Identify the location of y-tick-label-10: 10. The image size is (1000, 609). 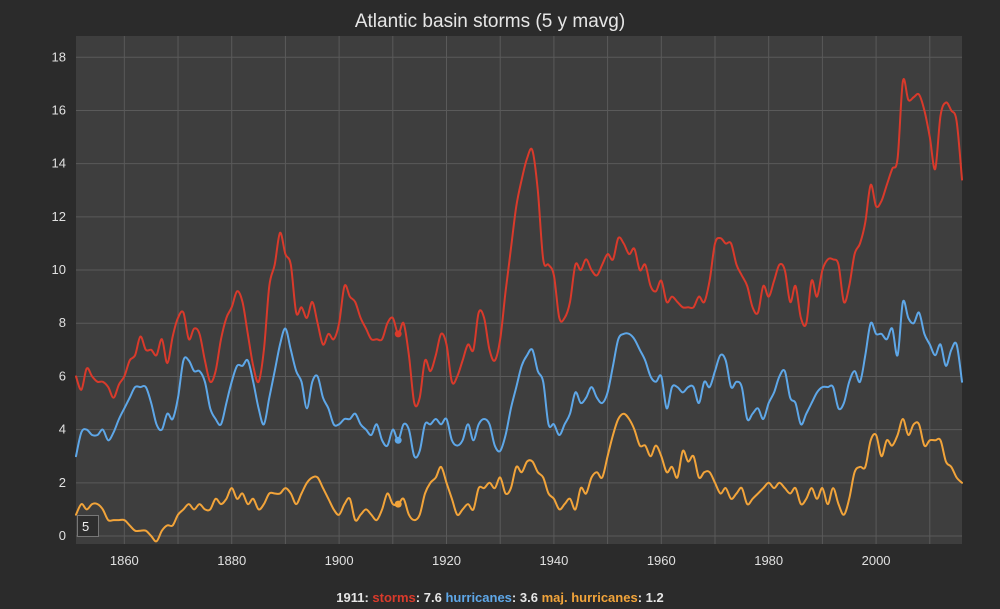
(59, 269).